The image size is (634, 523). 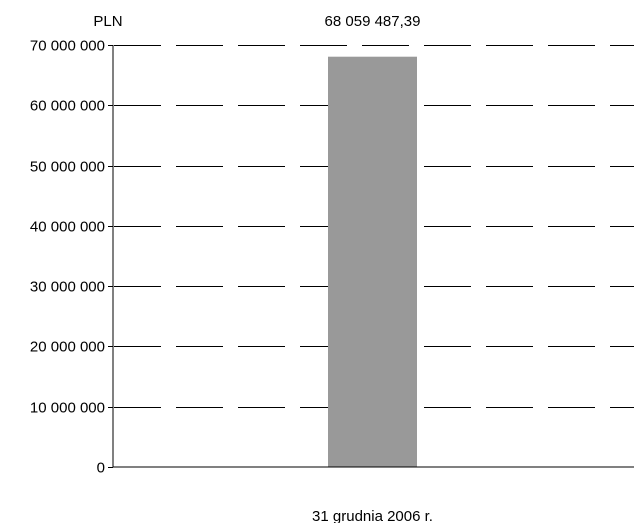 What do you see at coordinates (67, 347) in the screenshot?
I see `y-tick-label: 20 000 000` at bounding box center [67, 347].